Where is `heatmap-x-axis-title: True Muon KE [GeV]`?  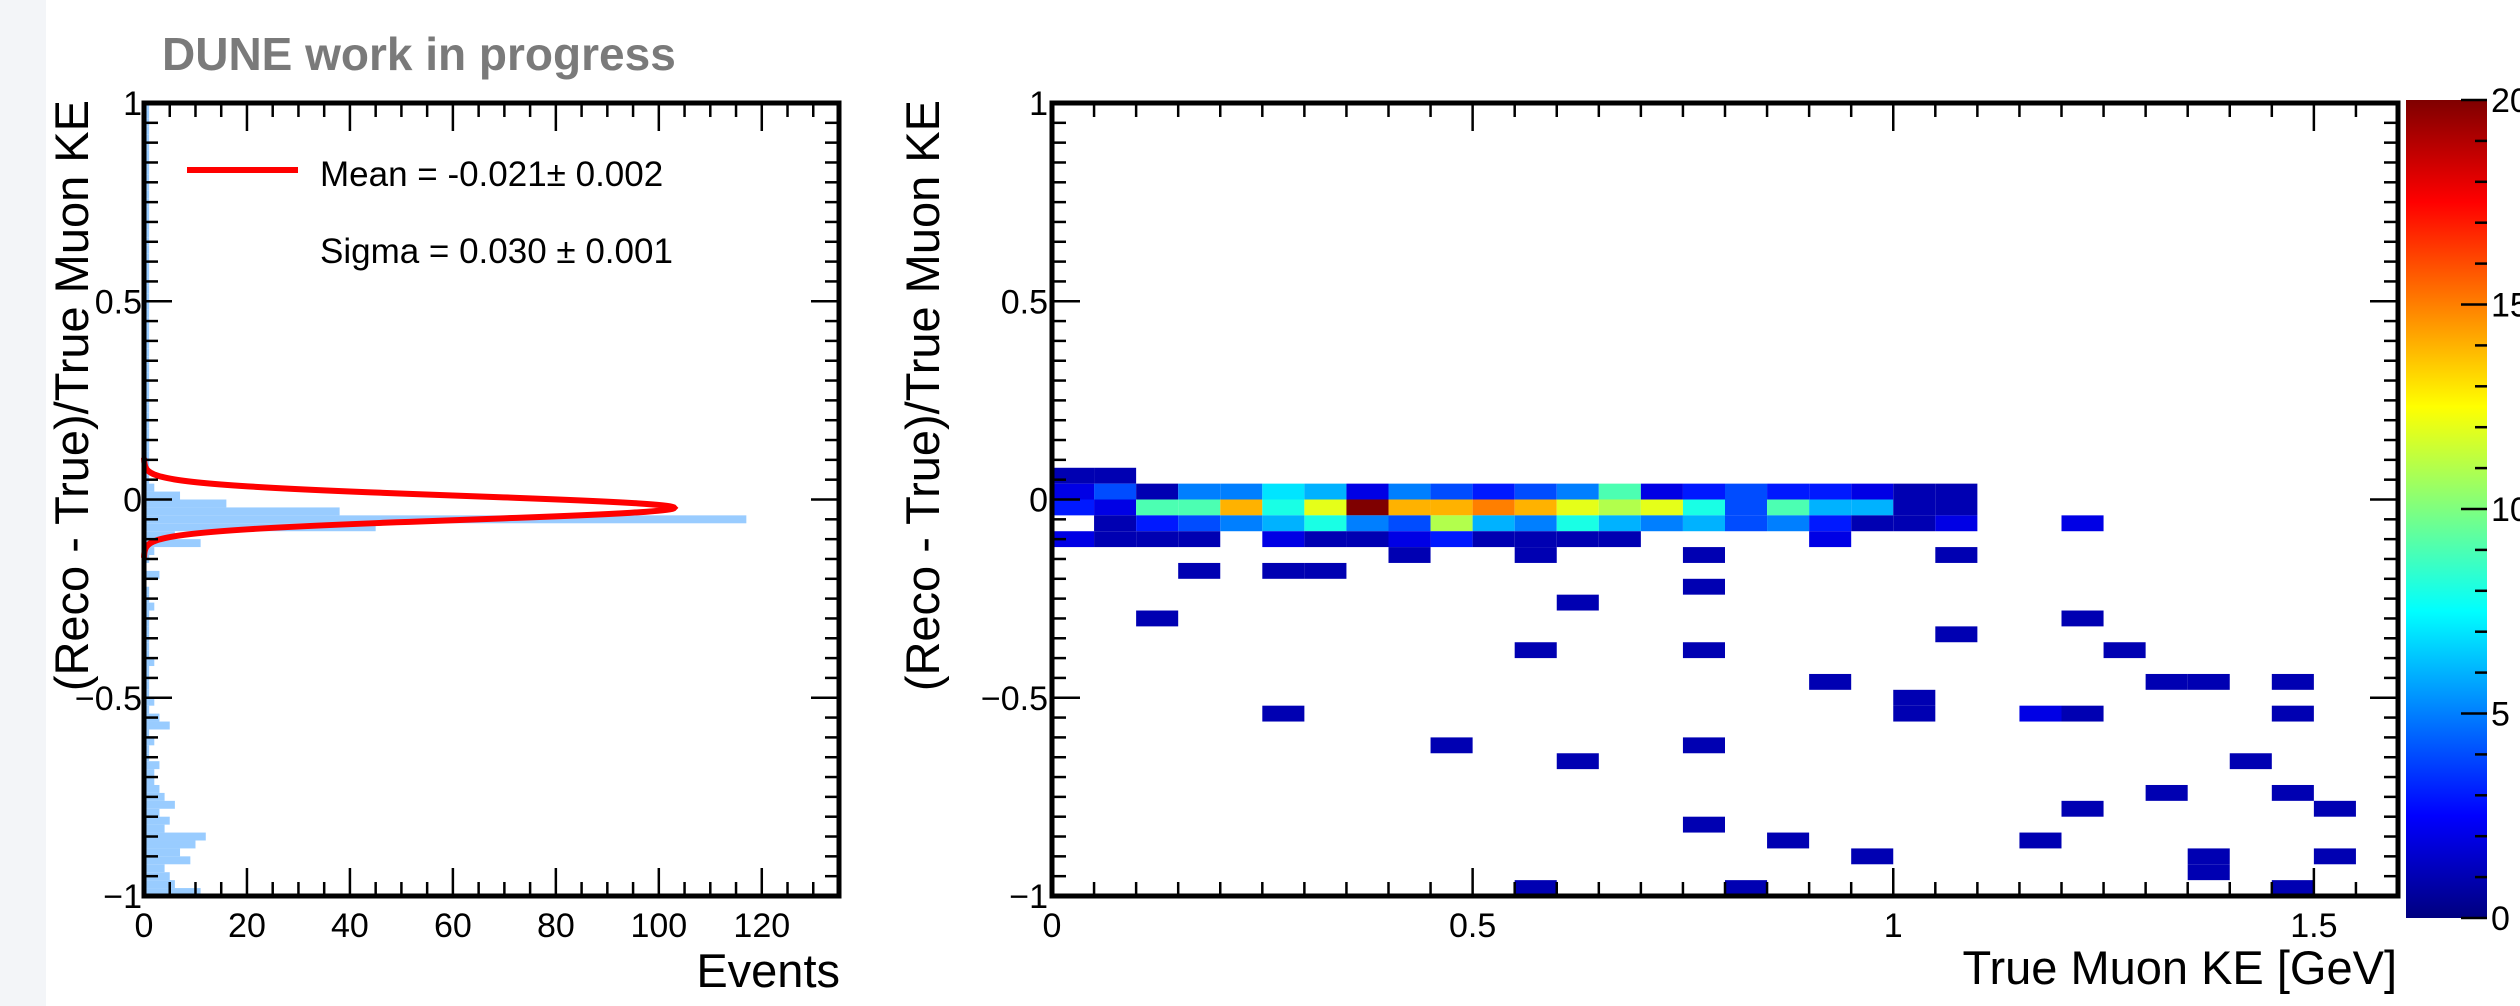 heatmap-x-axis-title: True Muon KE [GeV] is located at coordinates (2180, 967).